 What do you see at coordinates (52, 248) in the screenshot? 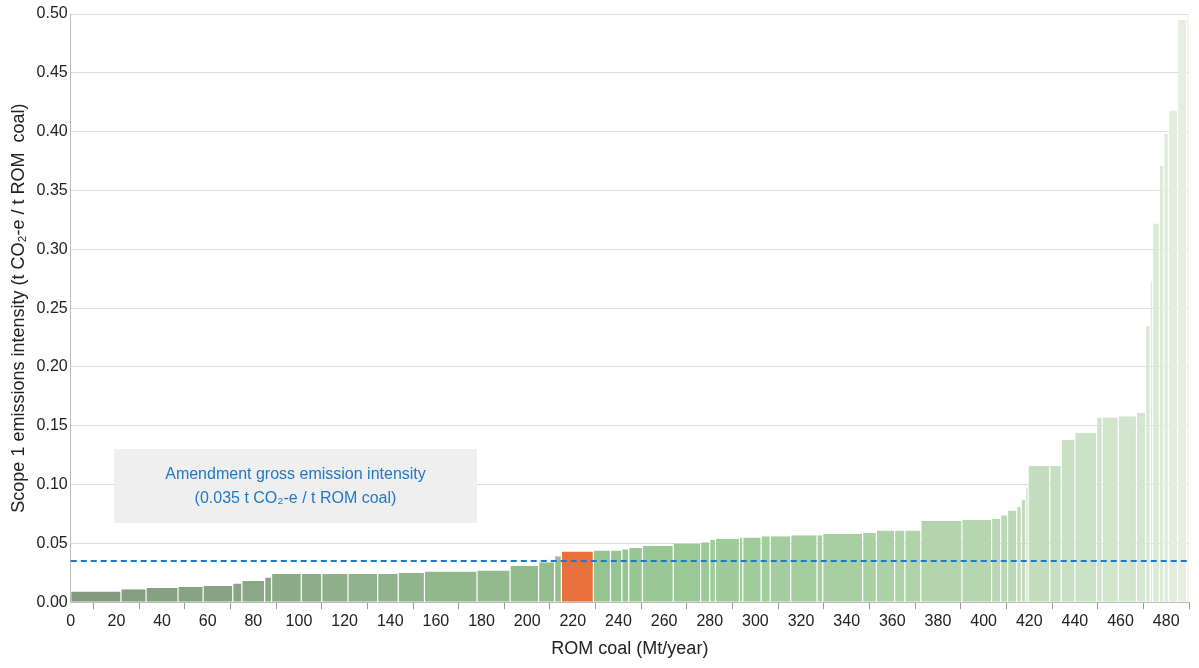
I see `y-tick-label: 0.30` at bounding box center [52, 248].